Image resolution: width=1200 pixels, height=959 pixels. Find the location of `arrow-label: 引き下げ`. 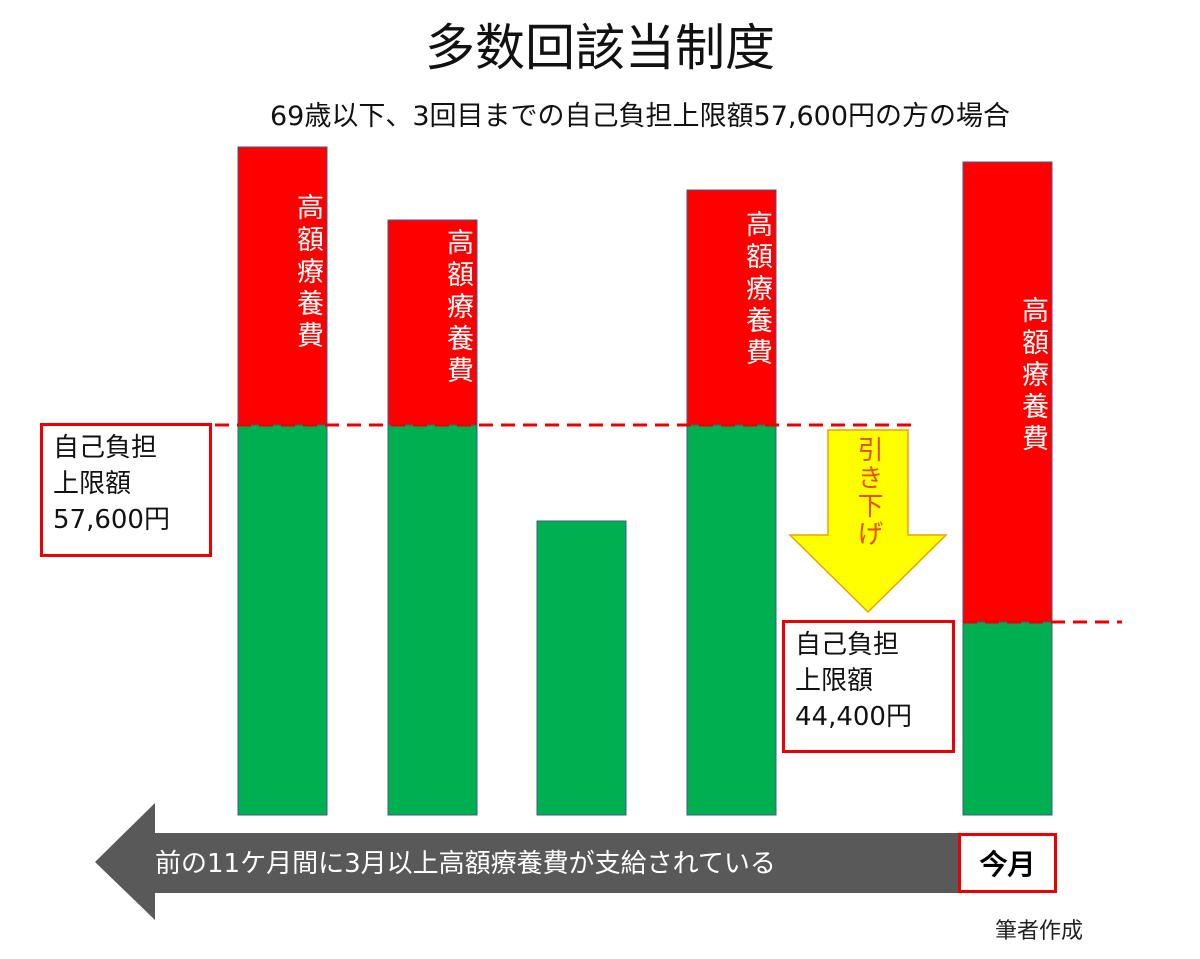

arrow-label: 引き下げ is located at coordinates (868, 492).